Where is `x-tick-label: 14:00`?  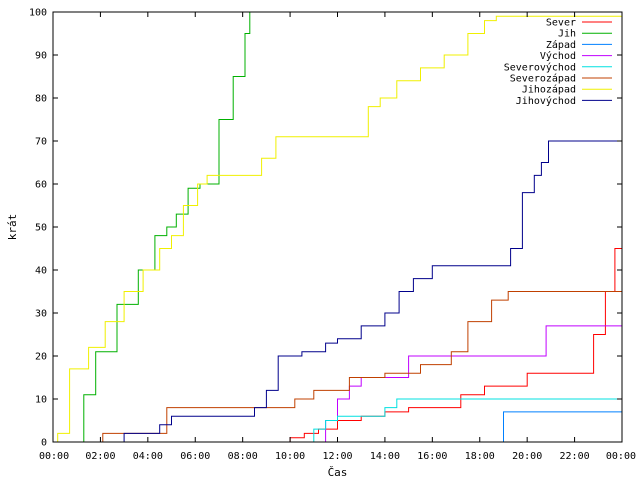 x-tick-label: 14:00 is located at coordinates (385, 456).